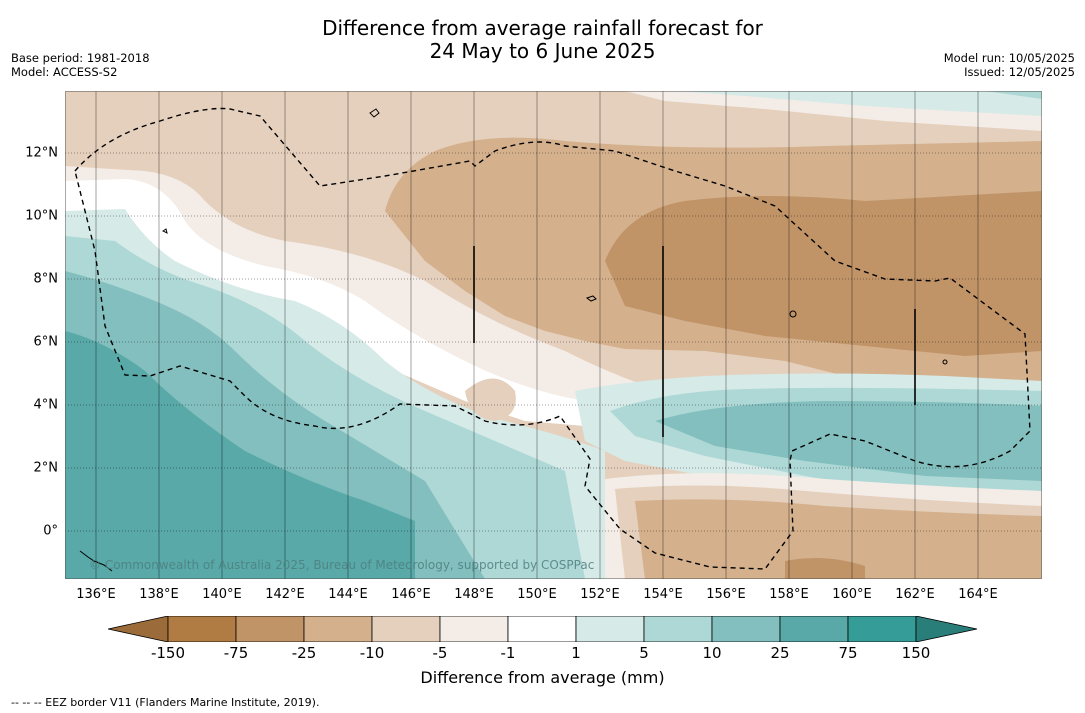 Image resolution: width=1085 pixels, height=713 pixels. I want to click on x-tick-label: 142°E, so click(285, 594).